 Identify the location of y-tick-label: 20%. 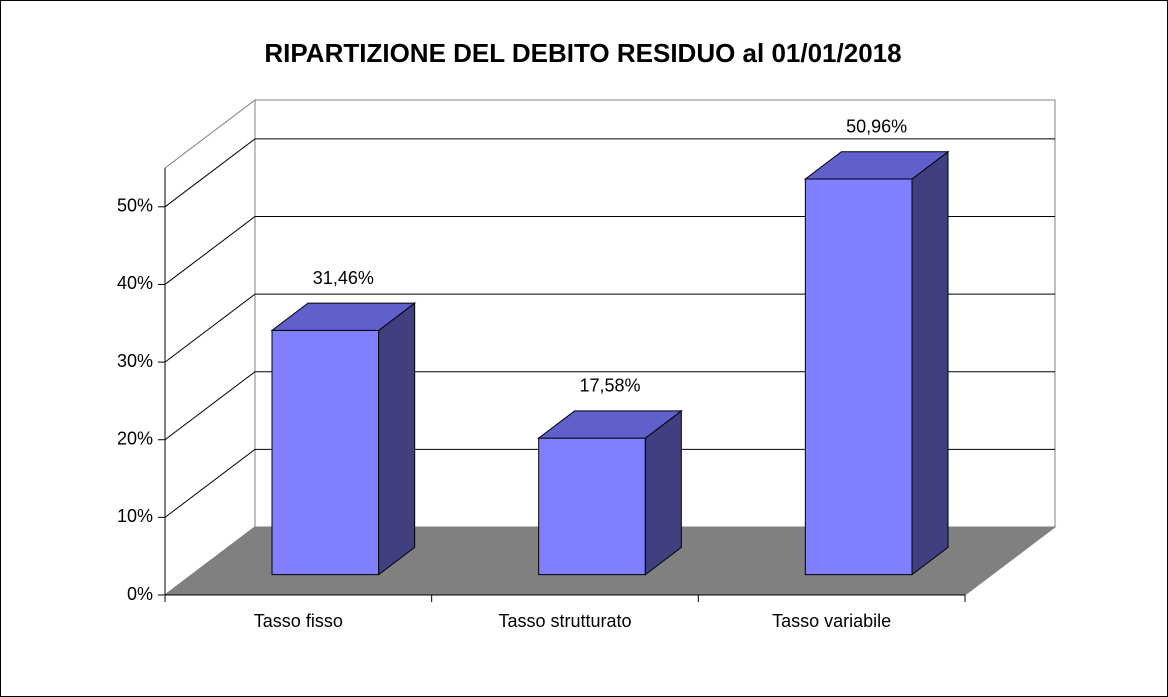
(135, 438).